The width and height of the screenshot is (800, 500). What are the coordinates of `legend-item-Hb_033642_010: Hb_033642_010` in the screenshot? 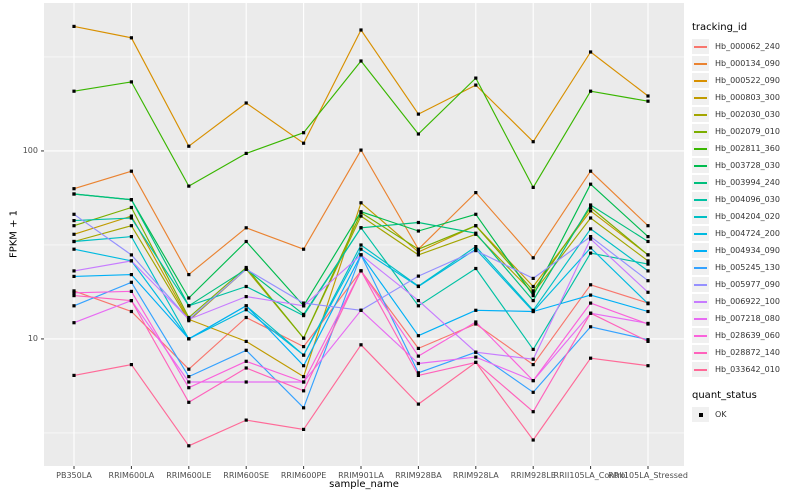 It's located at (745, 369).